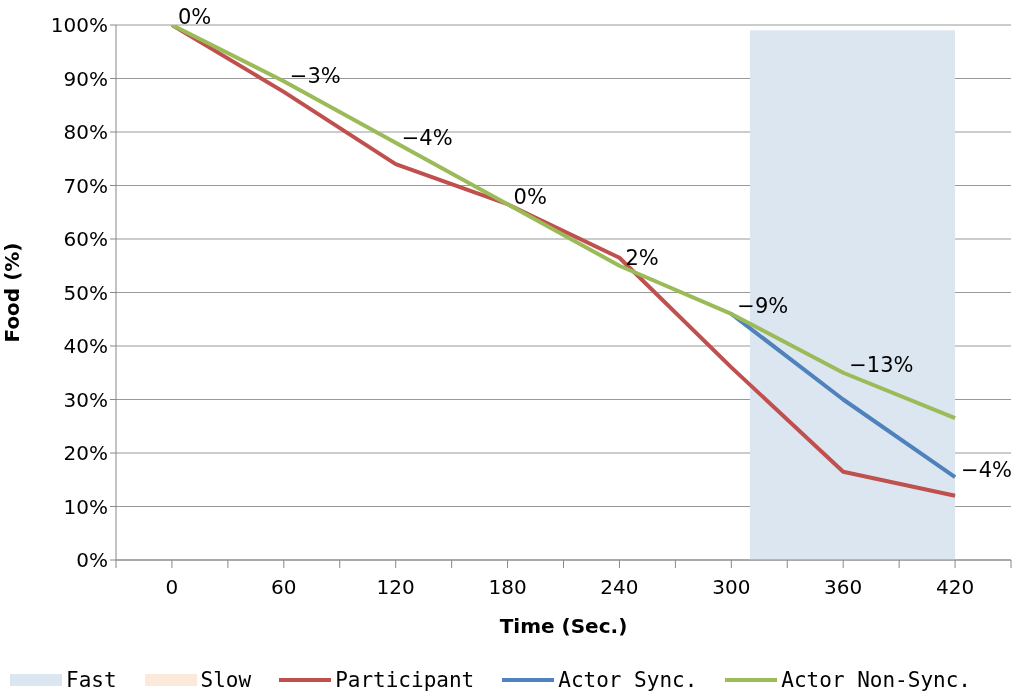 This screenshot has height=696, width=1016. What do you see at coordinates (642, 258) in the screenshot?
I see `annotation: 2%` at bounding box center [642, 258].